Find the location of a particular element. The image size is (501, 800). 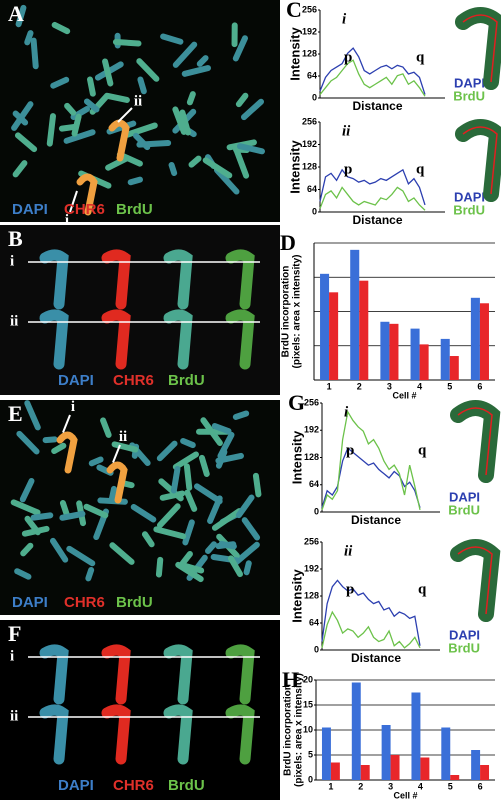

y-axis-label: Intensity is located at coordinates (296, 596).